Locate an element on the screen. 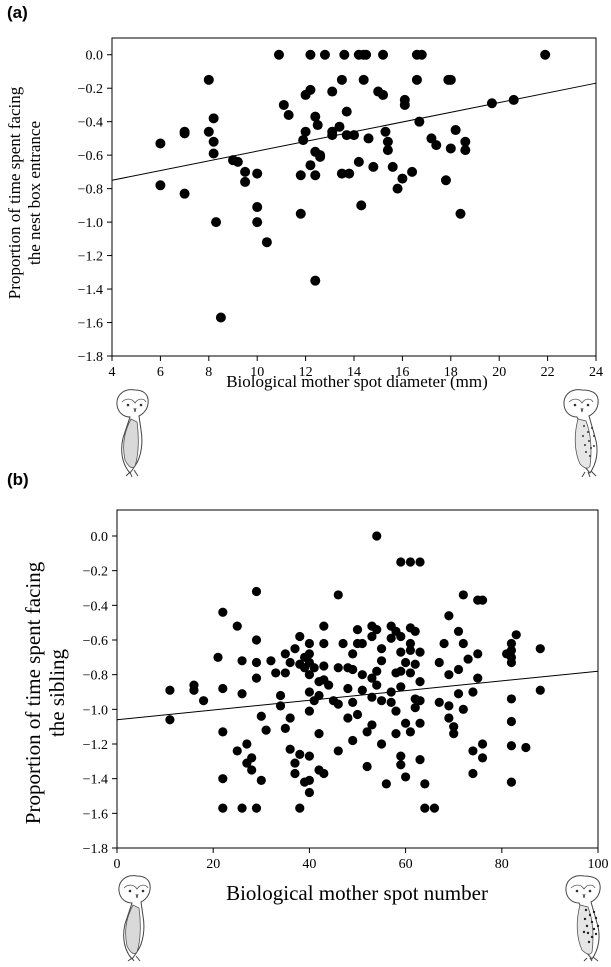 The width and height of the screenshot is (611, 967). y-tick-label: −1.4 is located at coordinates (95, 780).